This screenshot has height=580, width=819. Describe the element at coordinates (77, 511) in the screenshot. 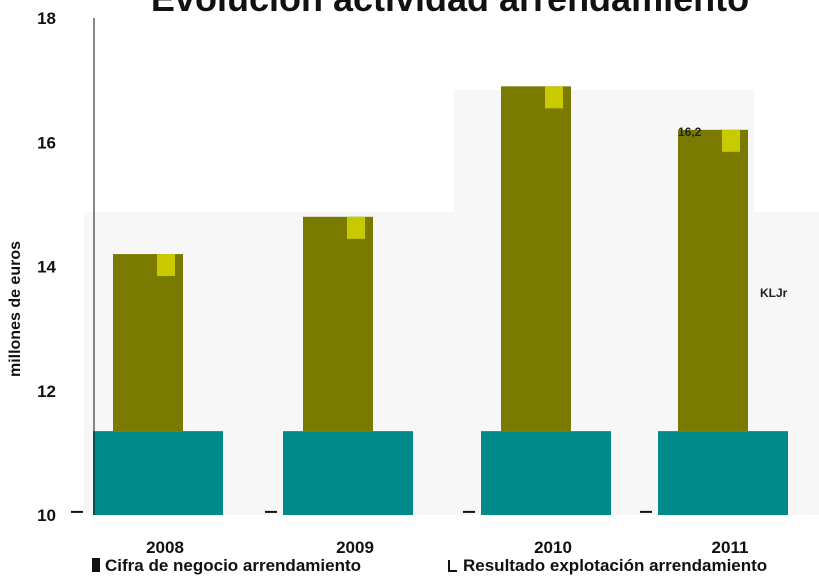

I see `result-marker-2008` at that location.